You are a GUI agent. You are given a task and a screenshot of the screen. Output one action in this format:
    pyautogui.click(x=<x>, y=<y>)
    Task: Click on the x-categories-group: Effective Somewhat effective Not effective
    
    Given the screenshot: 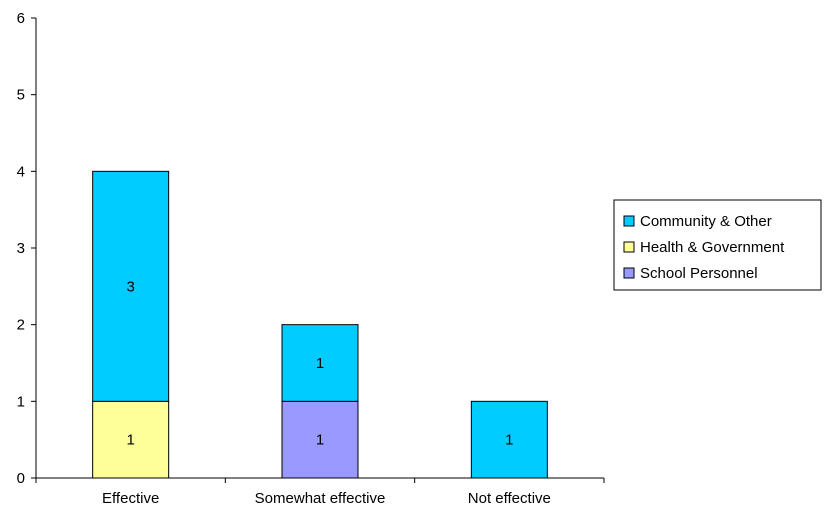 What is the action you would take?
    pyautogui.click(x=320, y=492)
    